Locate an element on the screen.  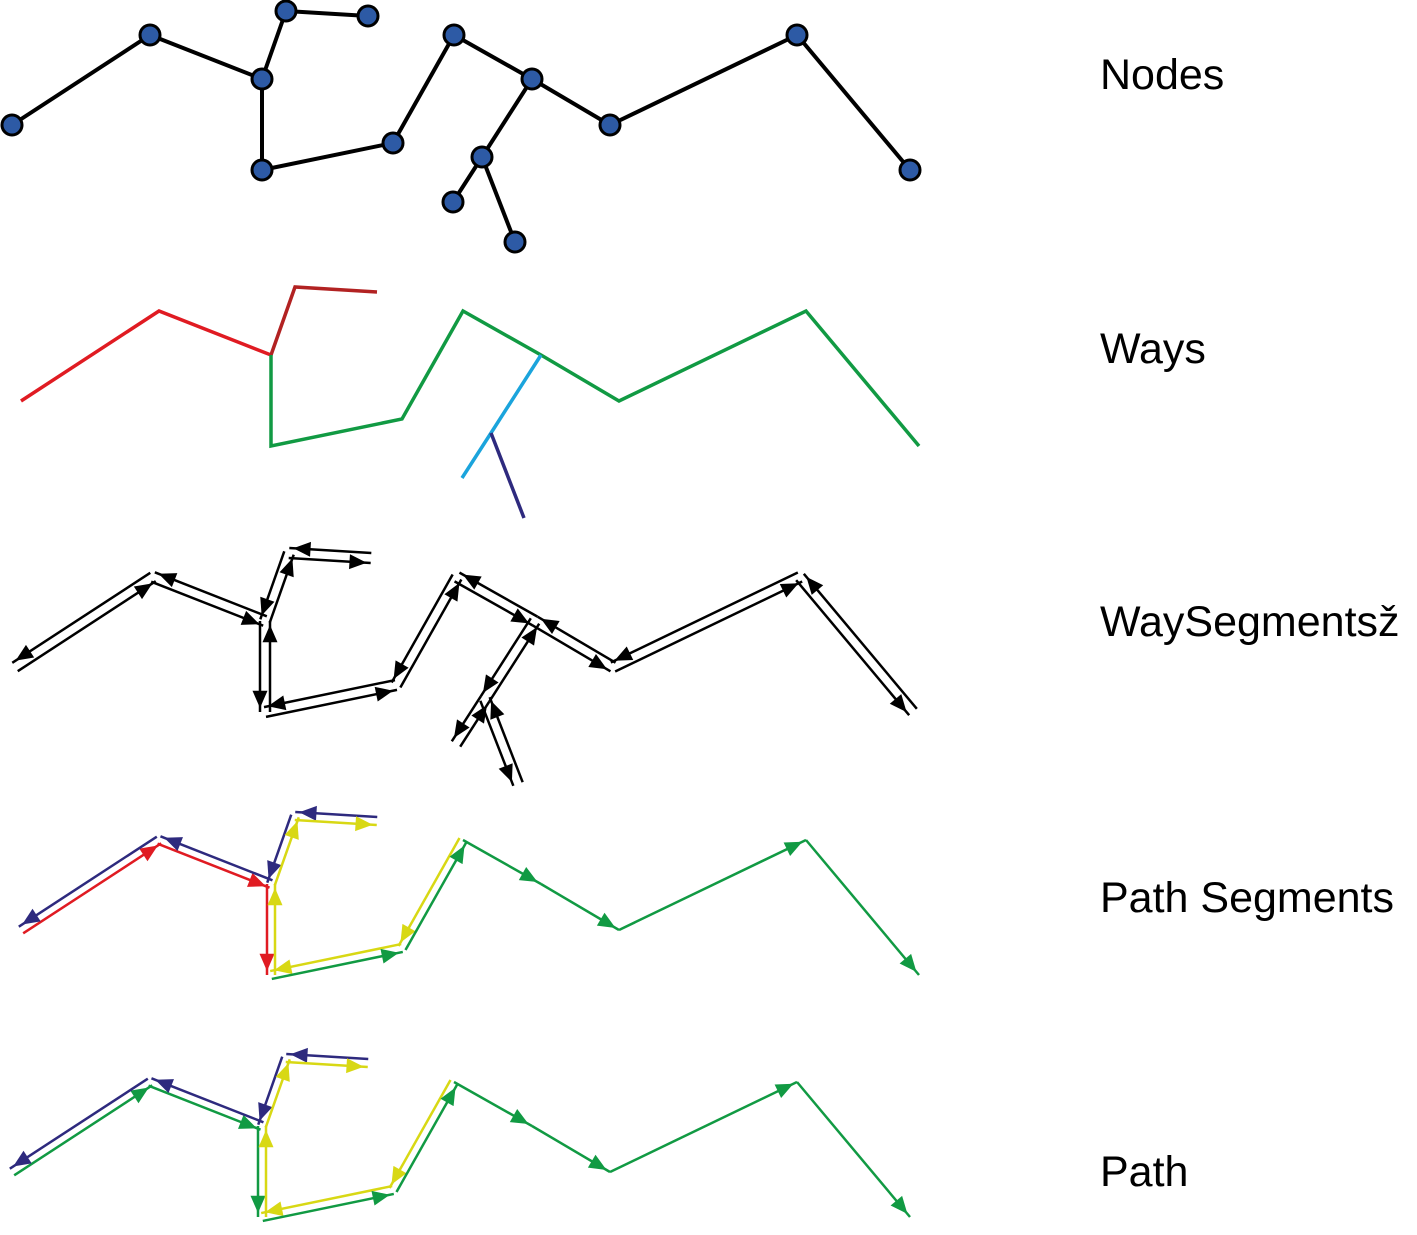
edge-ab is located at coordinates (81, 80).